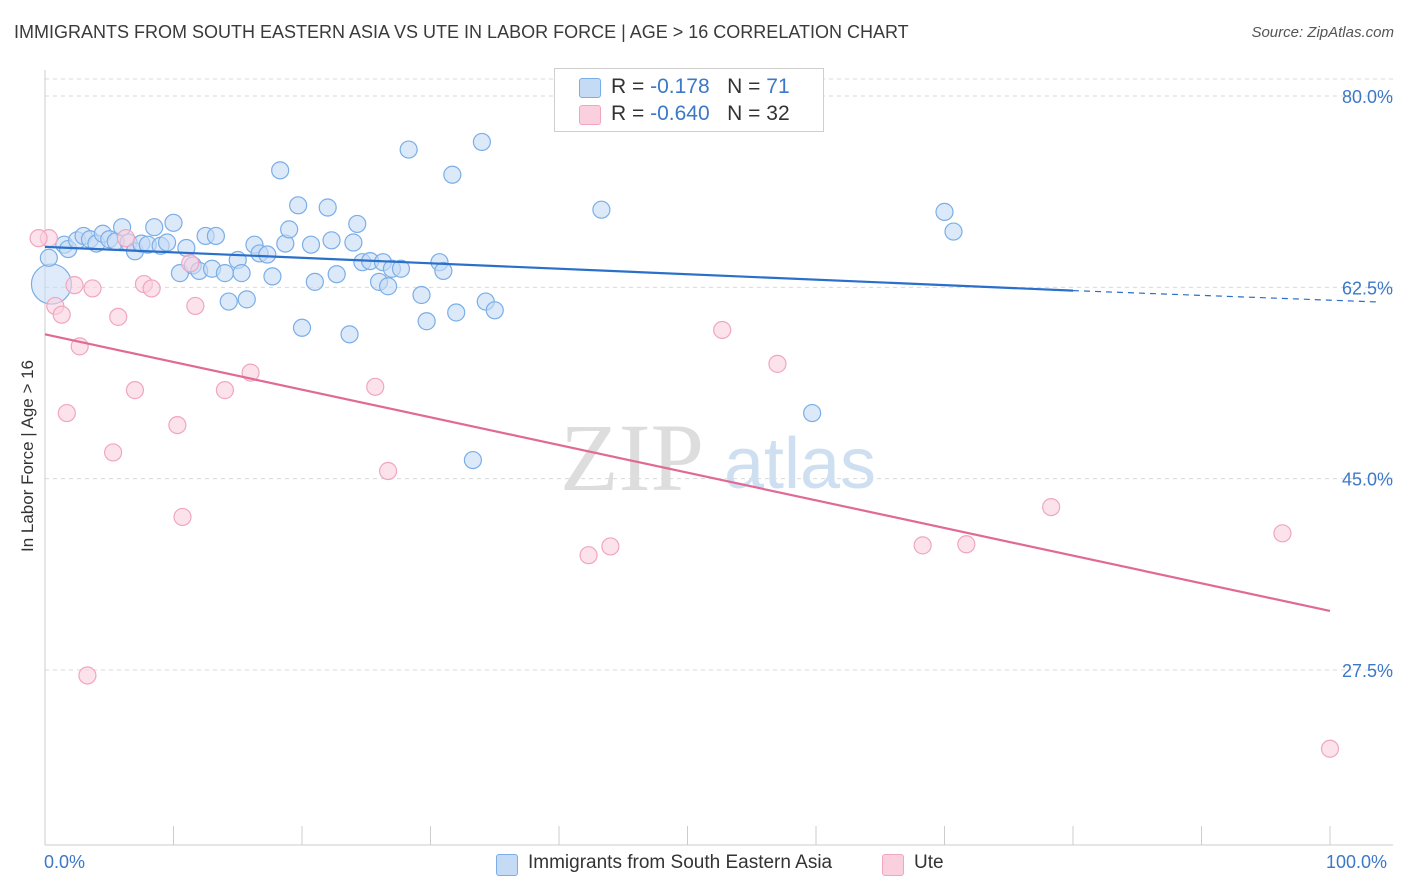  What do you see at coordinates (1367, 97) in the screenshot?
I see `y-tick-label-0: 80.0%` at bounding box center [1367, 97].